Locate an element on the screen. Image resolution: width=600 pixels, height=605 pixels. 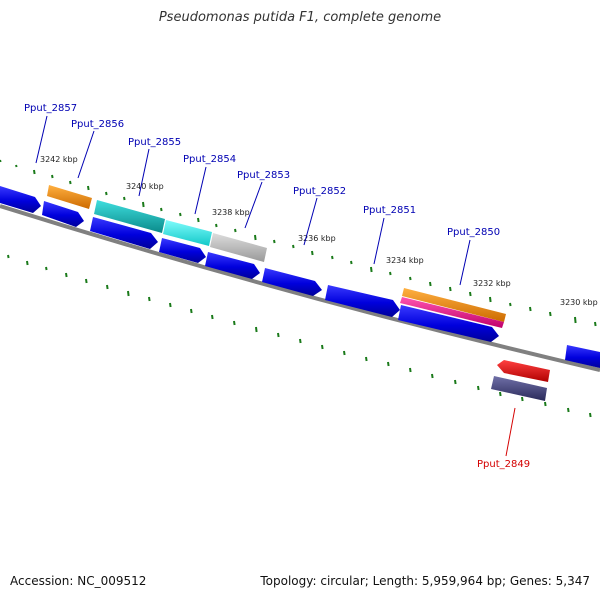
genome-title: Pseudomonas putida F1, complete genome is located at coordinates (300, 17).